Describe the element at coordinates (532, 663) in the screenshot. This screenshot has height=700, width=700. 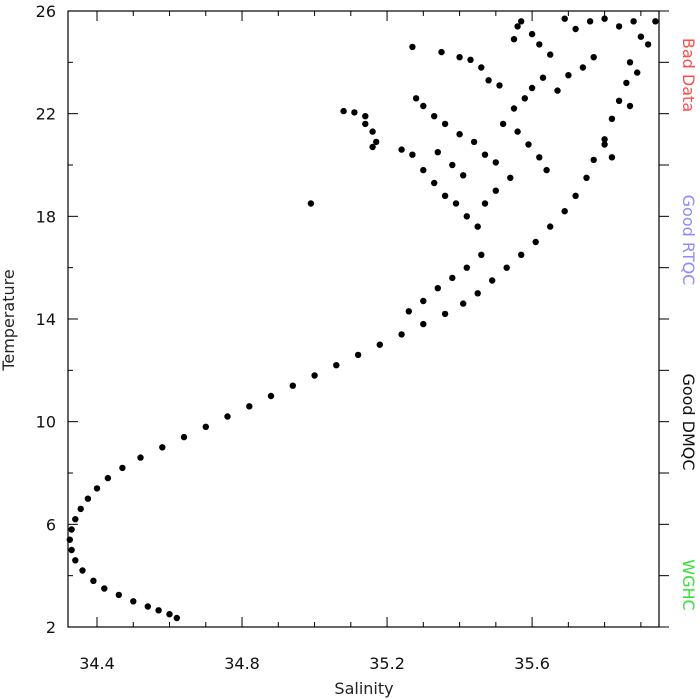
I see `x-tick-label: 35.6` at that location.